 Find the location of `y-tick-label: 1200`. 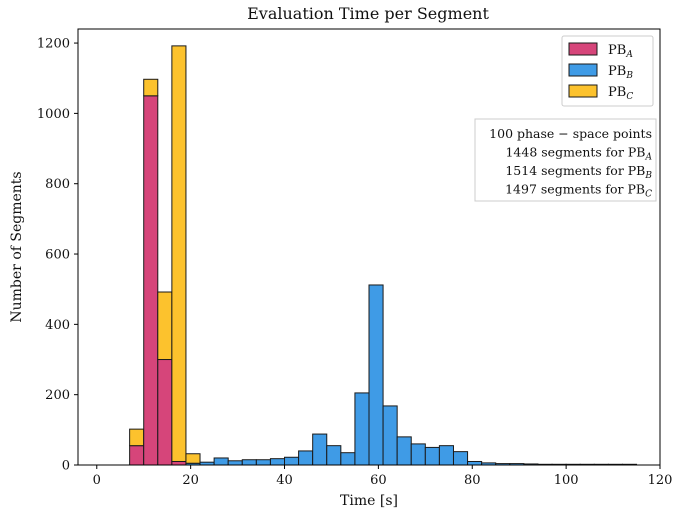

y-tick-label: 1200 is located at coordinates (53, 44).